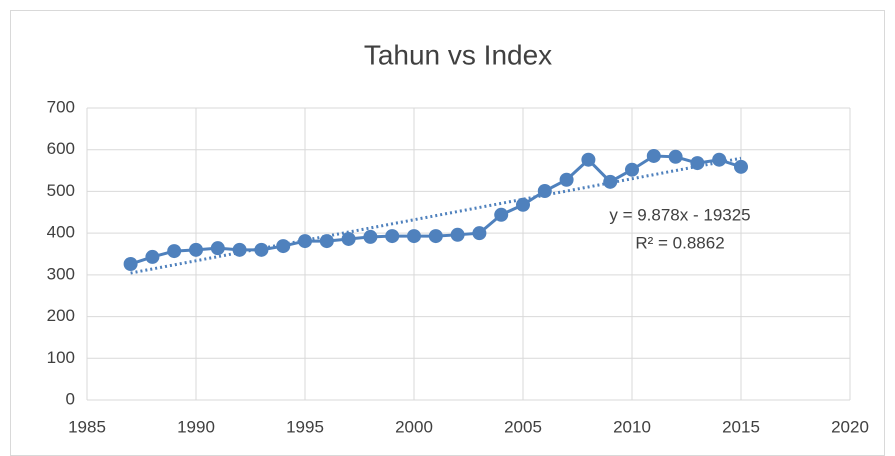 The width and height of the screenshot is (895, 456). What do you see at coordinates (61, 148) in the screenshot?
I see `y-tick-label: 600` at bounding box center [61, 148].